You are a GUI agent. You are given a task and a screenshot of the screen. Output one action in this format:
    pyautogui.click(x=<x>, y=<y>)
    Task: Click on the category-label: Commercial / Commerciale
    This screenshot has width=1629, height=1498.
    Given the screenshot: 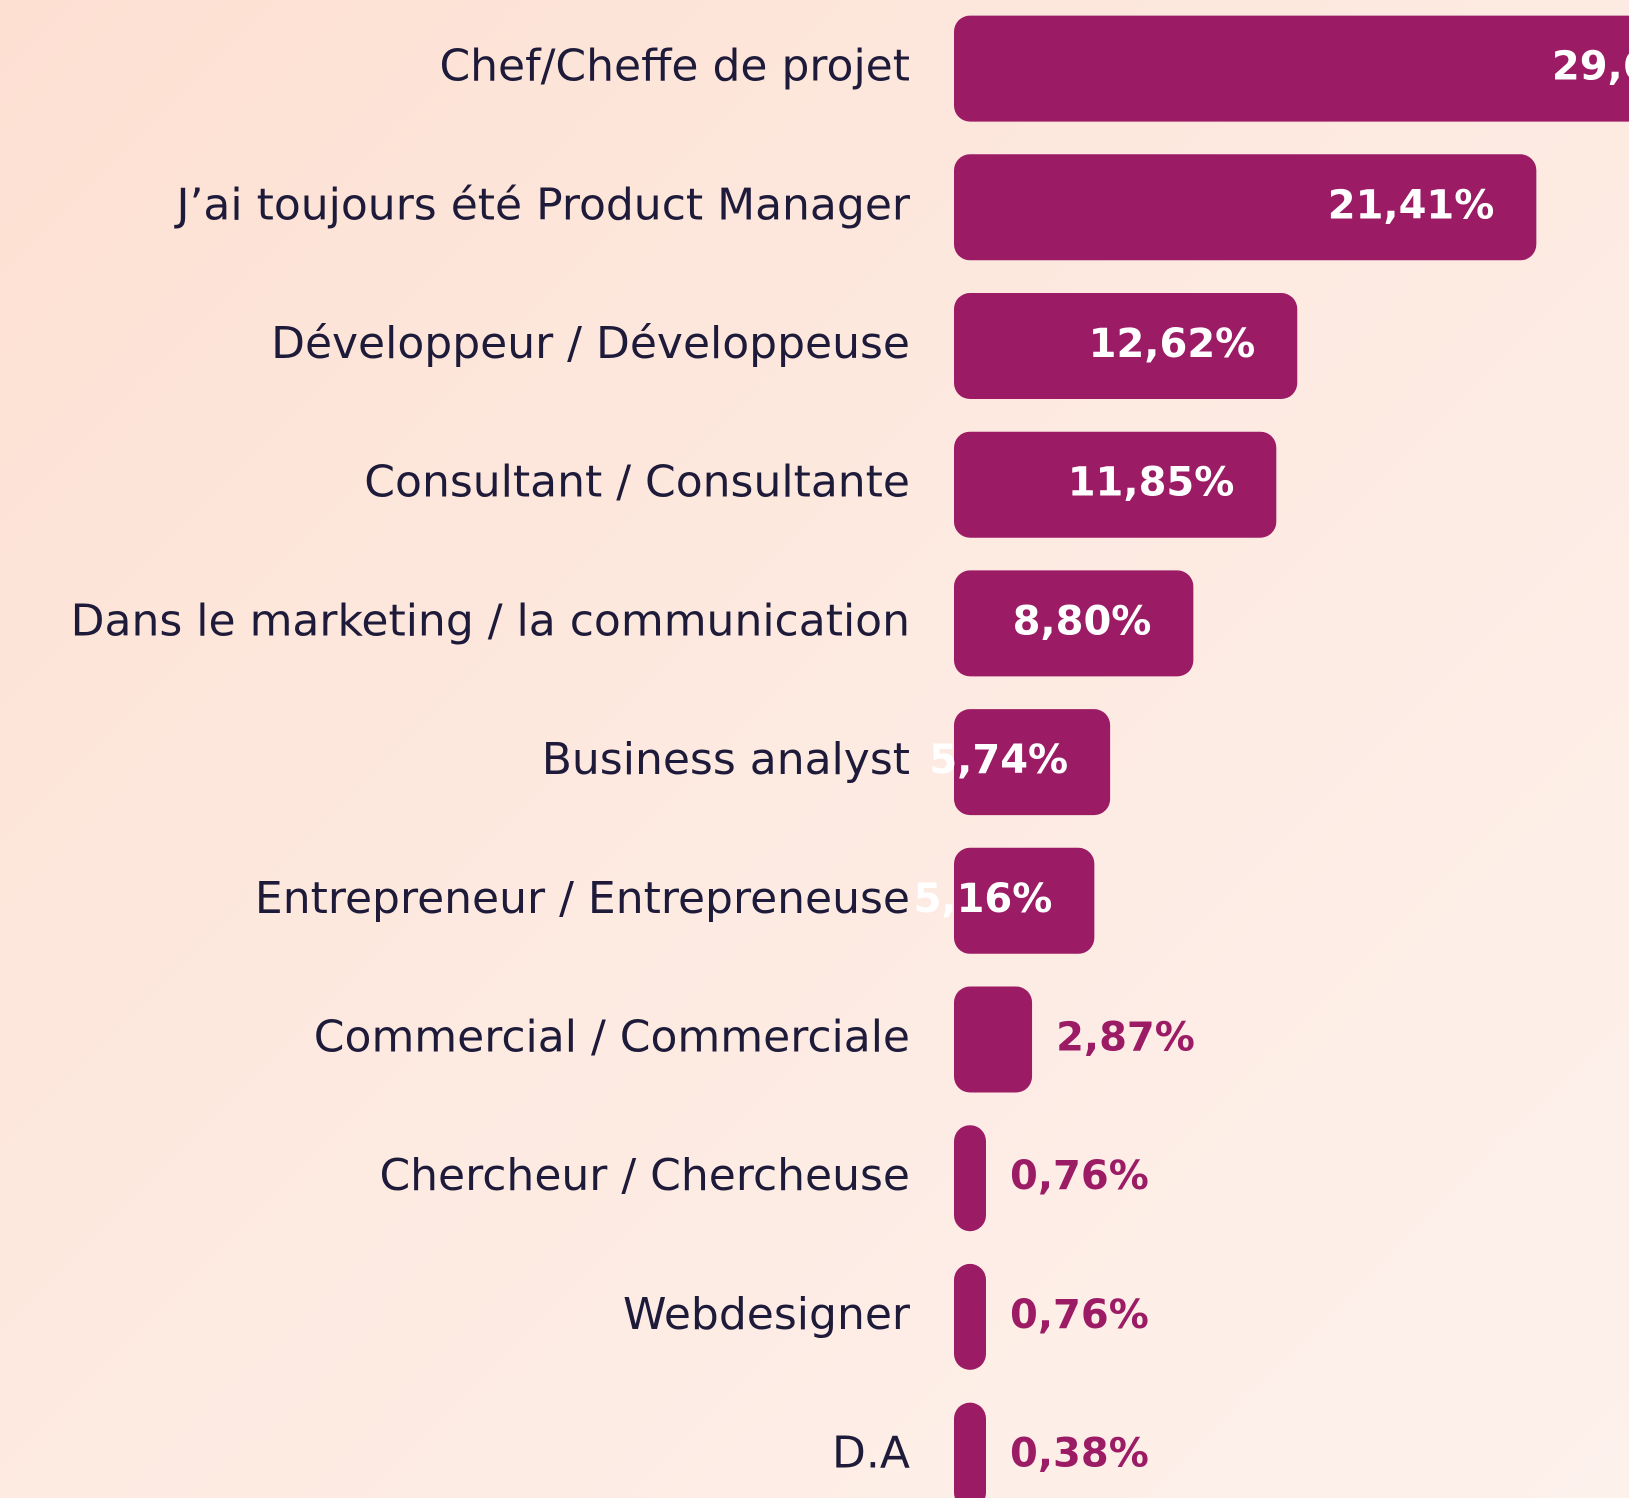 What is the action you would take?
    pyautogui.click(x=612, y=1037)
    